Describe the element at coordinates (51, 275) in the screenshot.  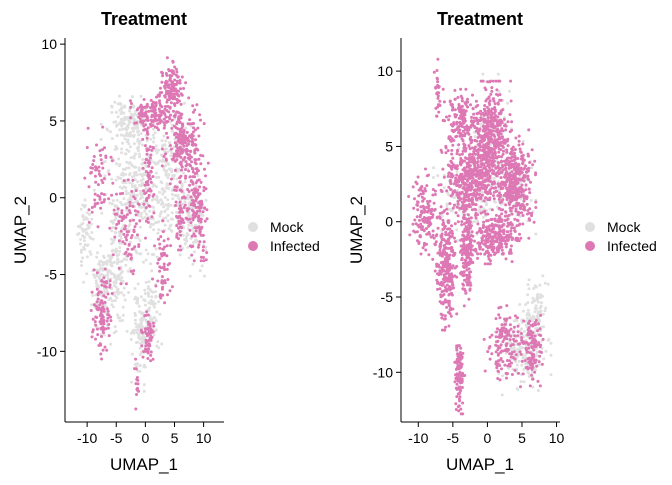
I see `y-tick-label: -5` at that location.